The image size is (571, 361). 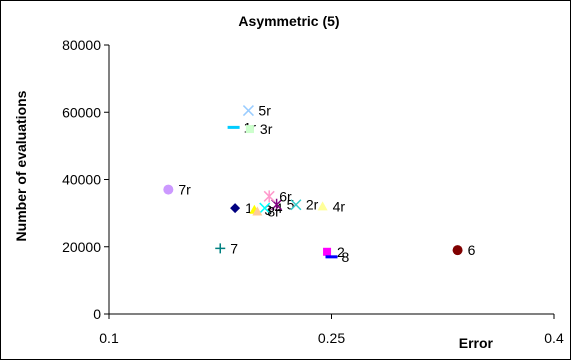 What do you see at coordinates (235, 208) in the screenshot?
I see `marker-diamond` at bounding box center [235, 208].